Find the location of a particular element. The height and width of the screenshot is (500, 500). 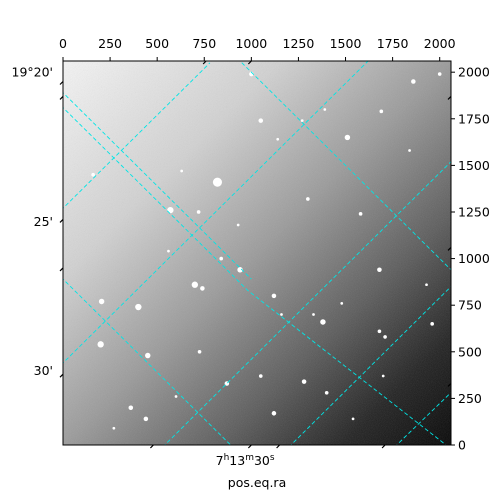

top-tick-label-750: 750 is located at coordinates (204, 43).